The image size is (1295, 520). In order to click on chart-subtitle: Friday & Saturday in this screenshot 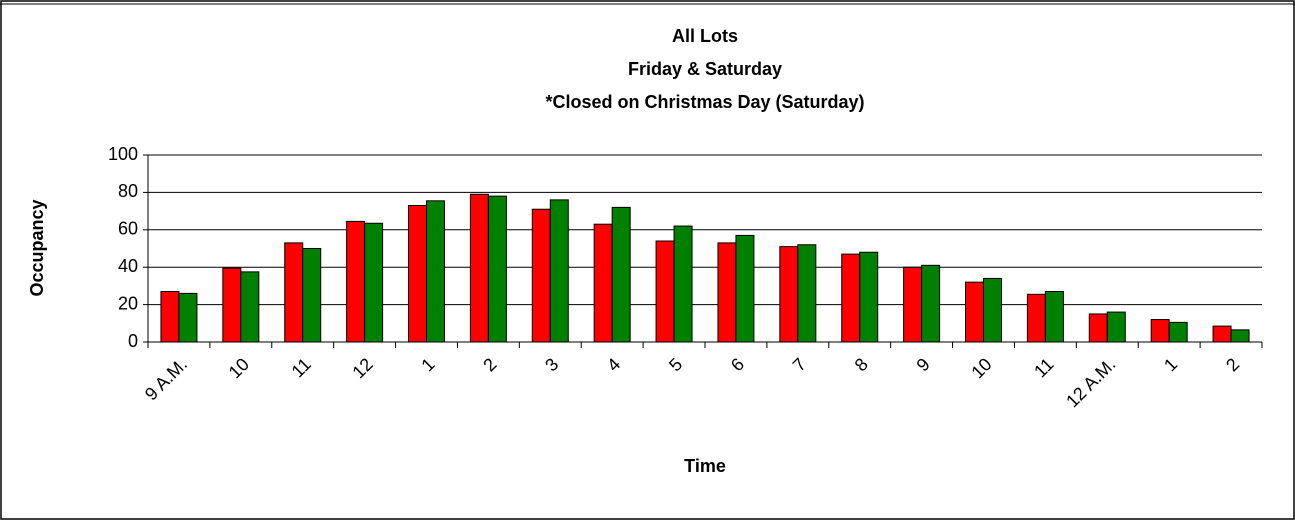, I will do `click(705, 69)`.